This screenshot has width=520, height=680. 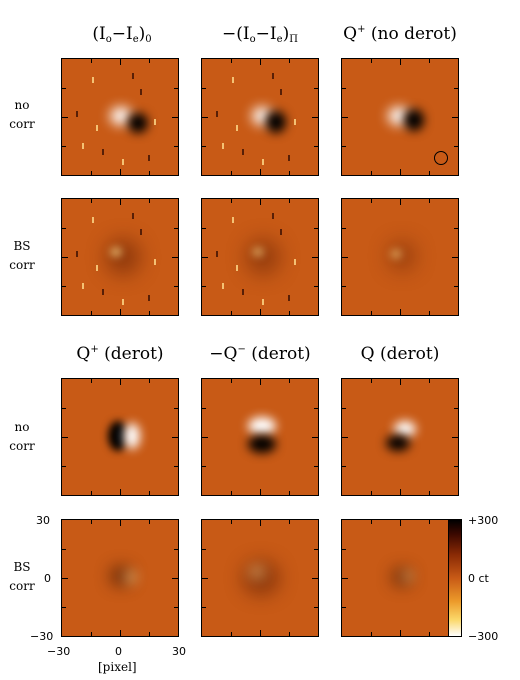 I want to click on panel-qplus-nodrot-bs-corr, so click(x=400, y=257).